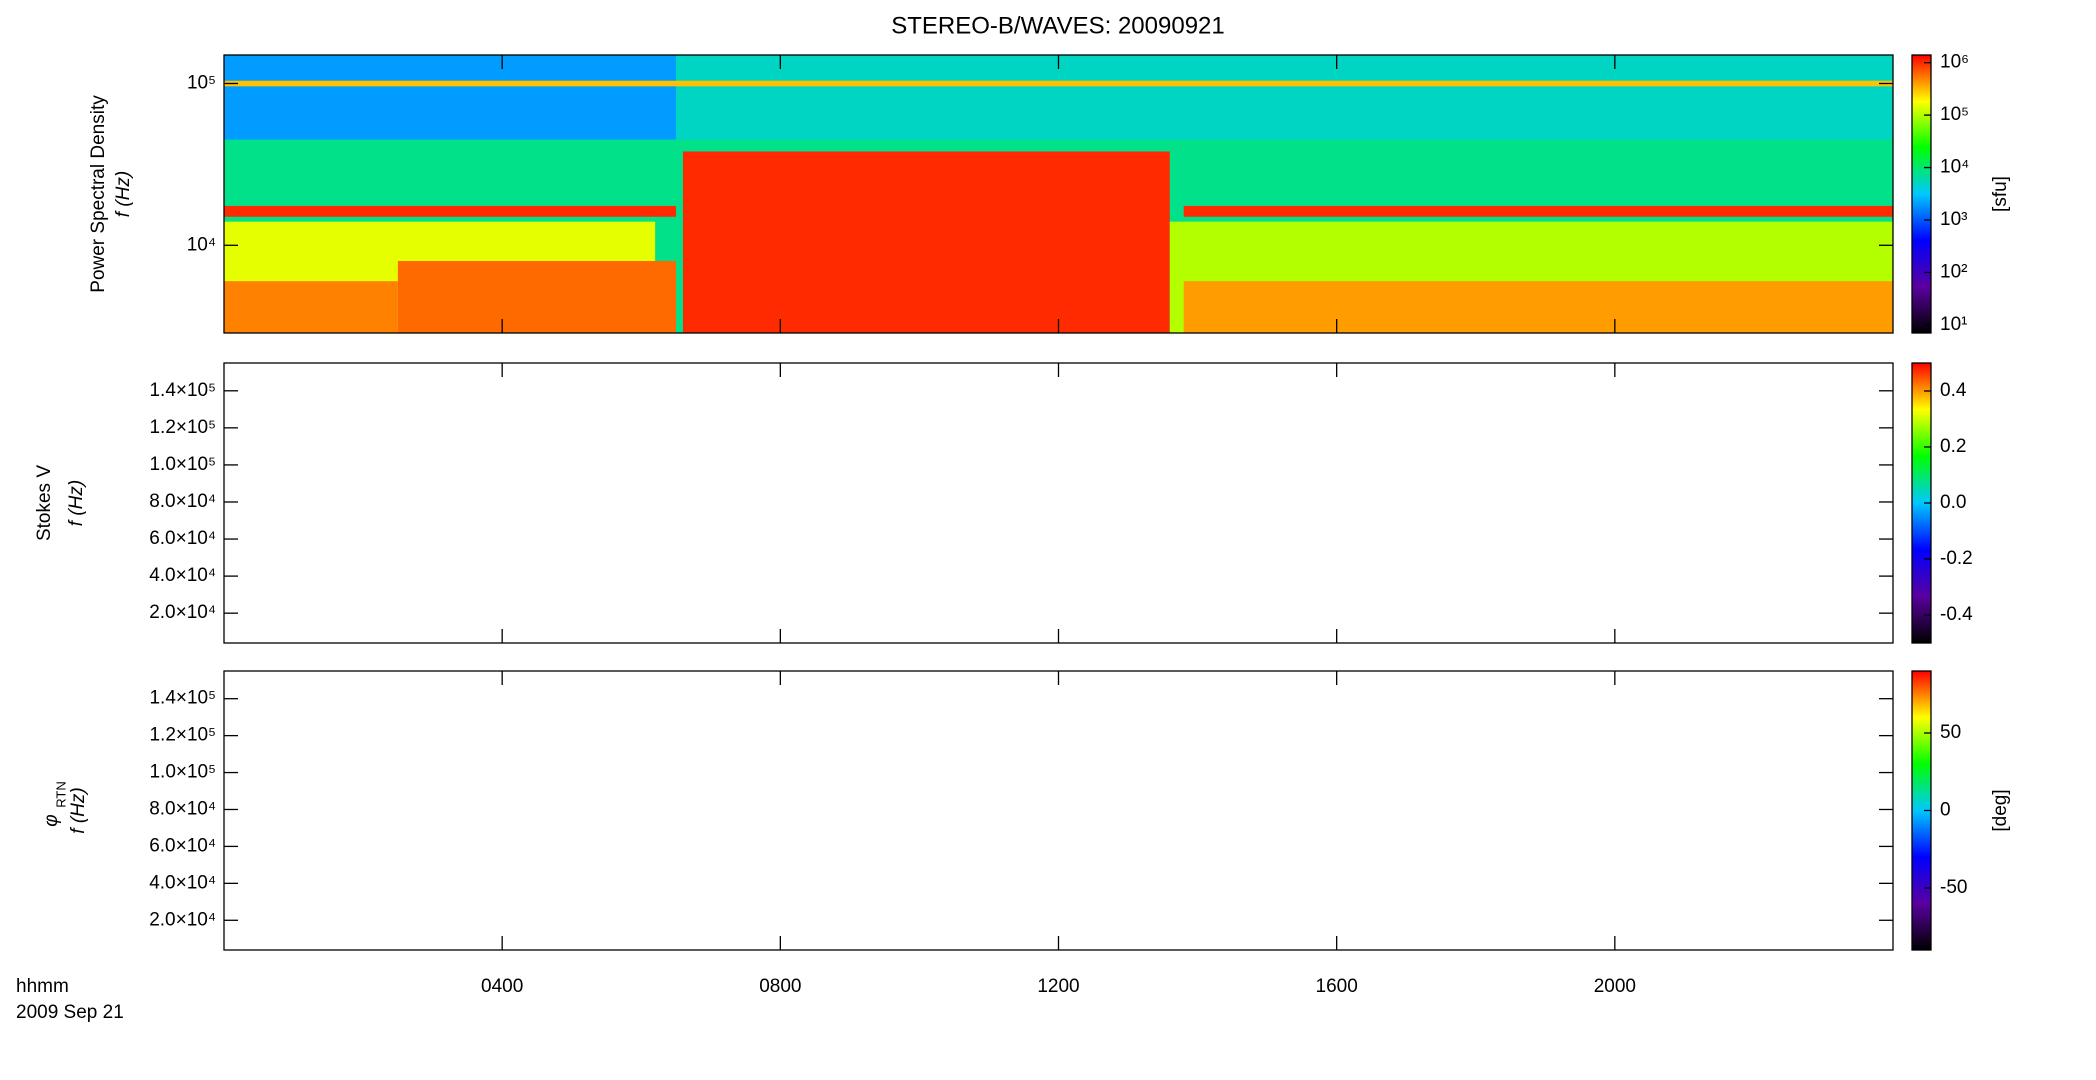  I want to click on x-axis-label: hhmm, so click(42, 986).